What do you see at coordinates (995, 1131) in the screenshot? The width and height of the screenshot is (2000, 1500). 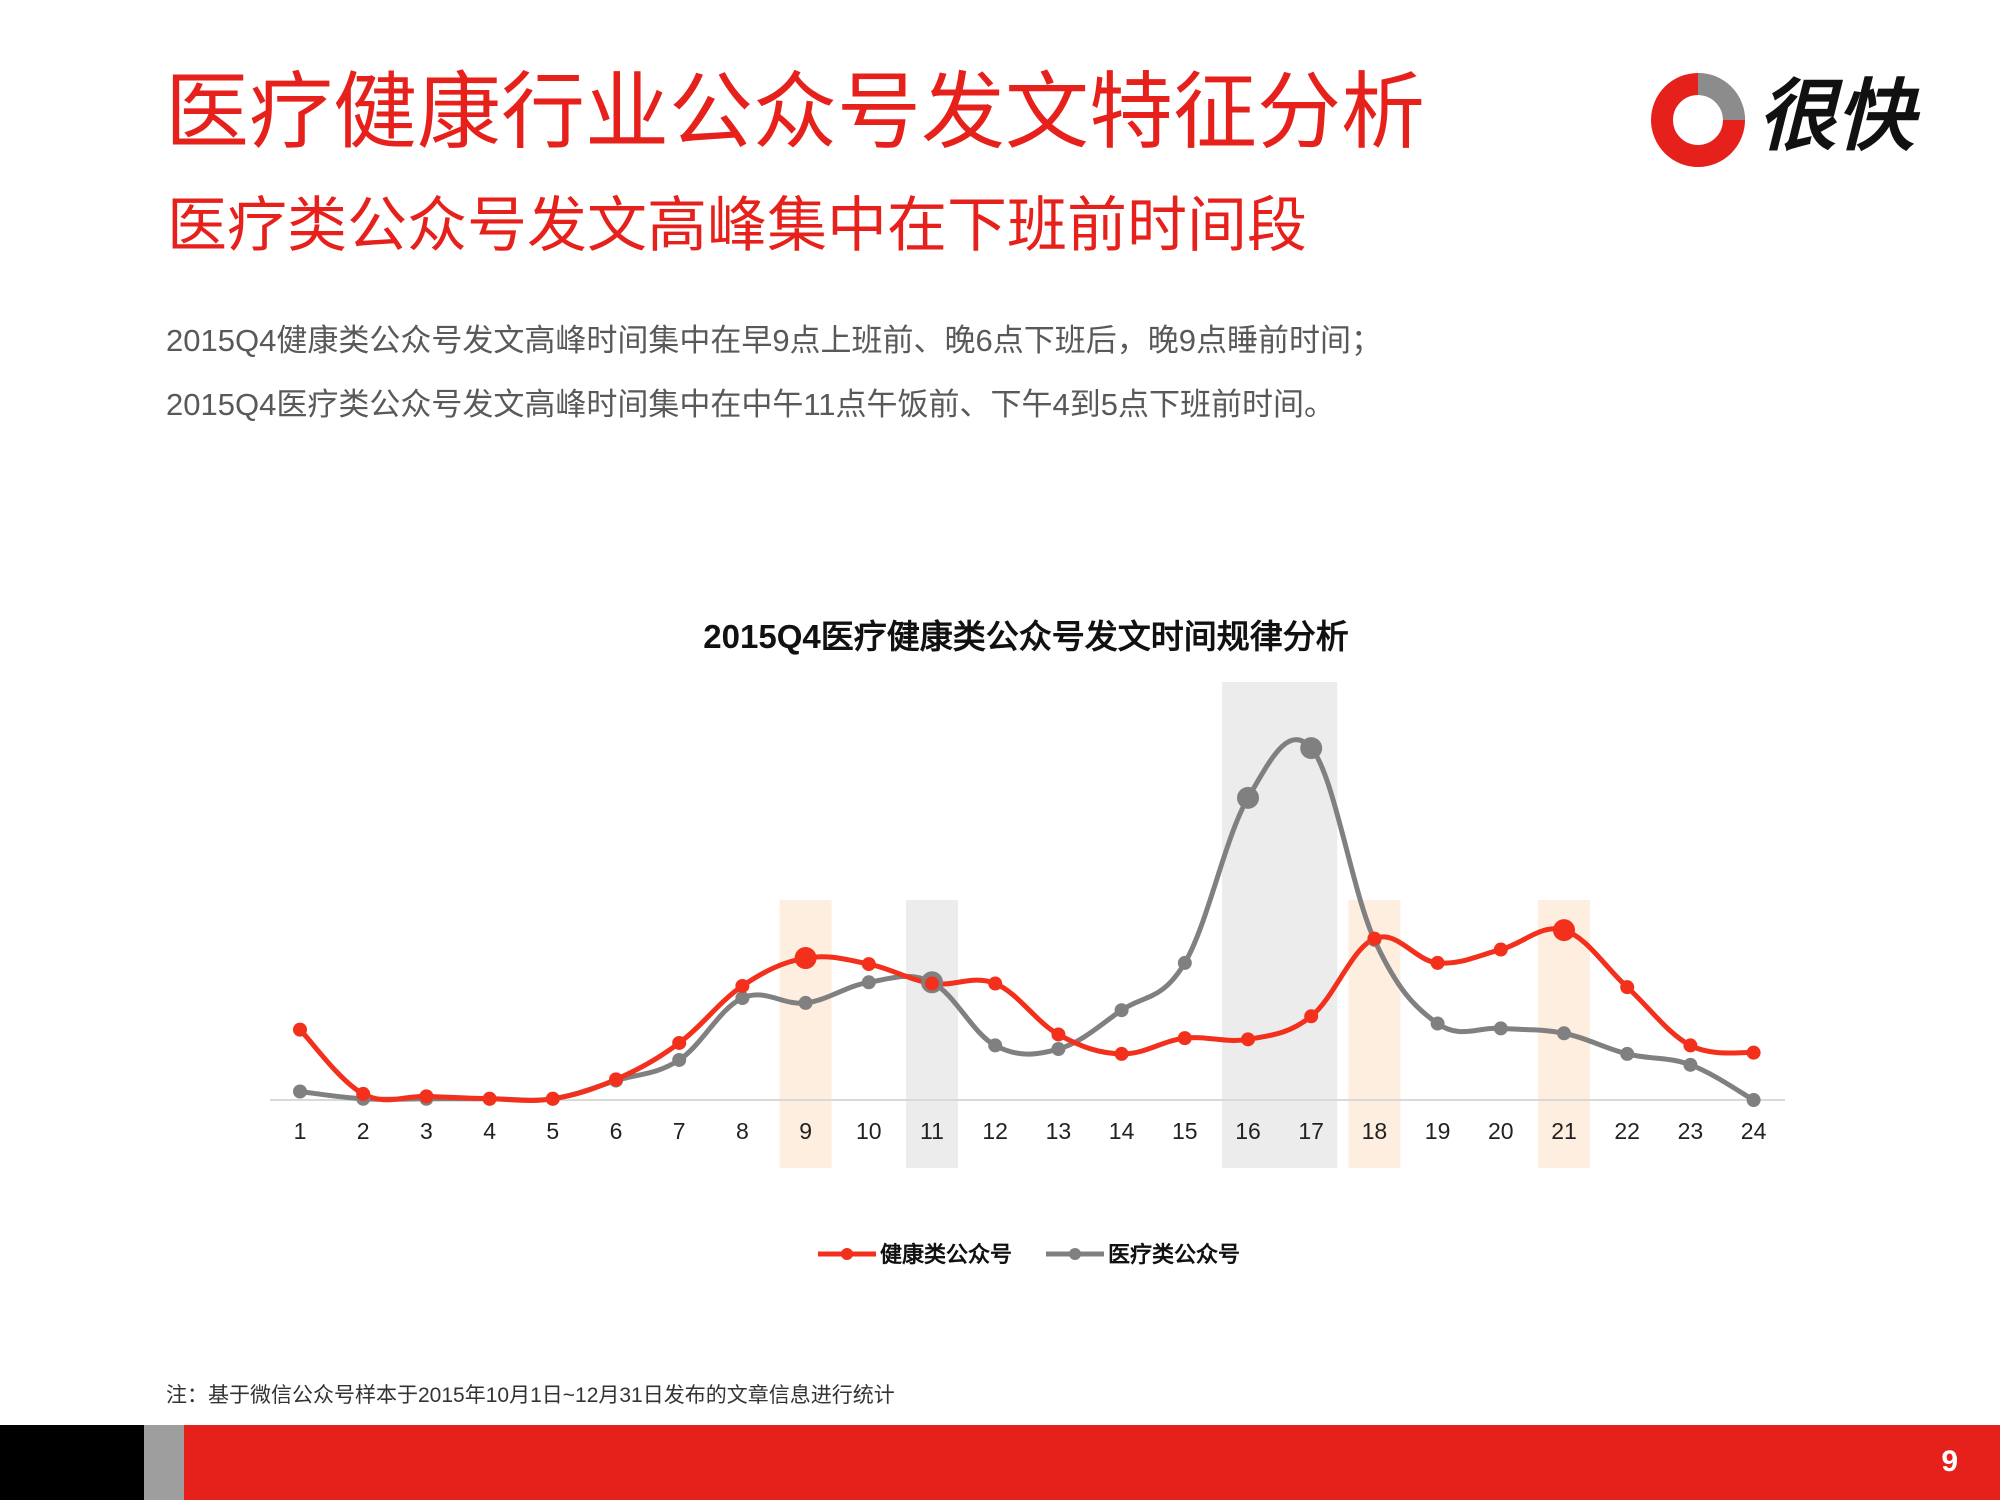 I see `x-tick-label: 12` at bounding box center [995, 1131].